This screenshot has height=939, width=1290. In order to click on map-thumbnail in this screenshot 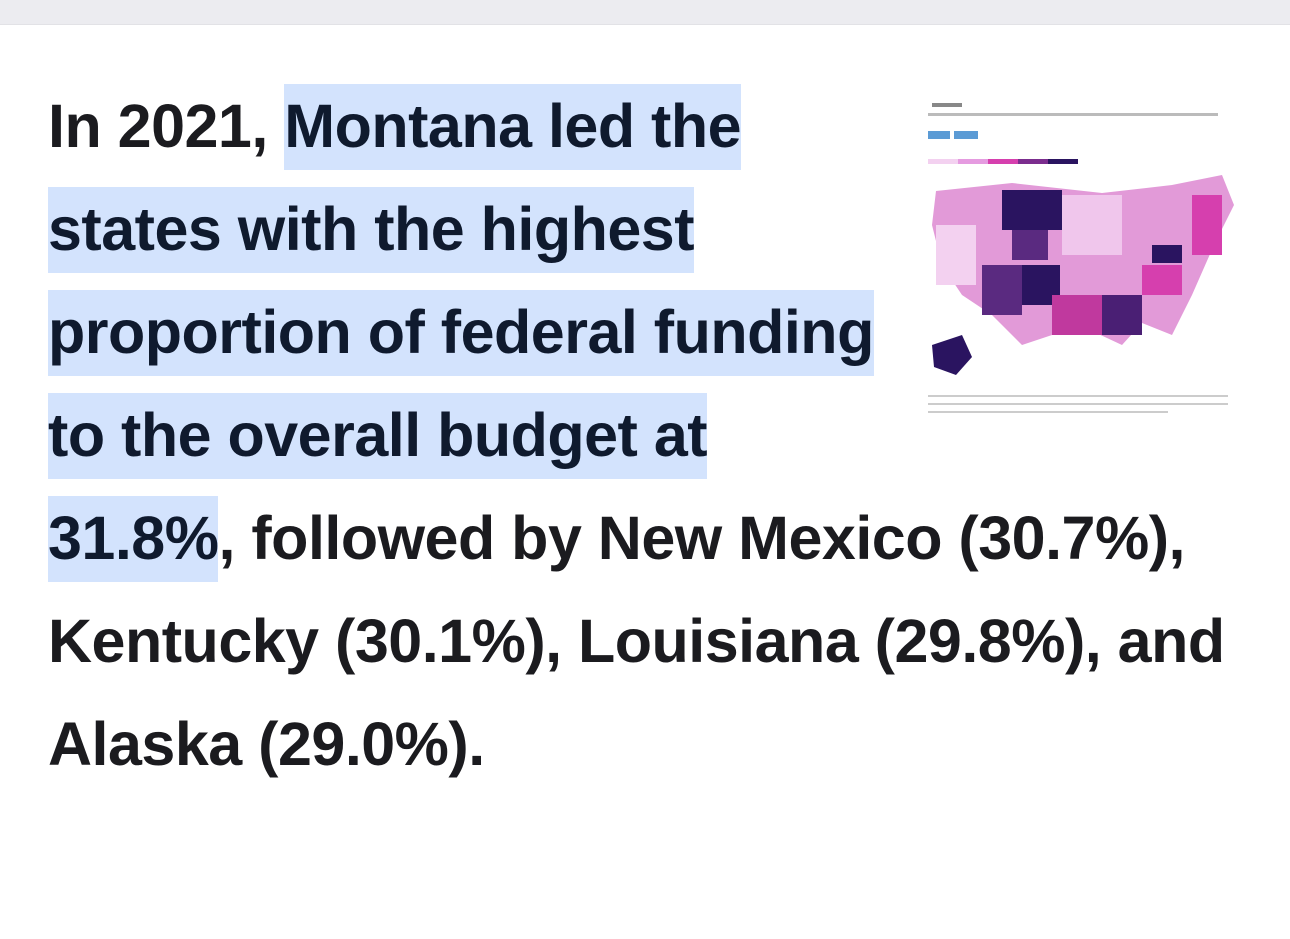, I will do `click(1082, 260)`.